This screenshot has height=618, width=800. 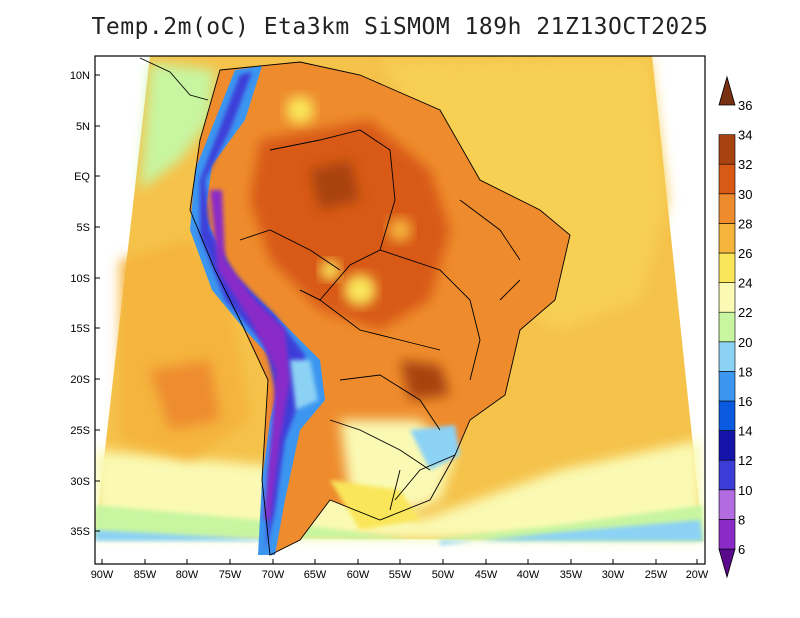 I want to click on colorbar-label: 14, so click(x=745, y=431).